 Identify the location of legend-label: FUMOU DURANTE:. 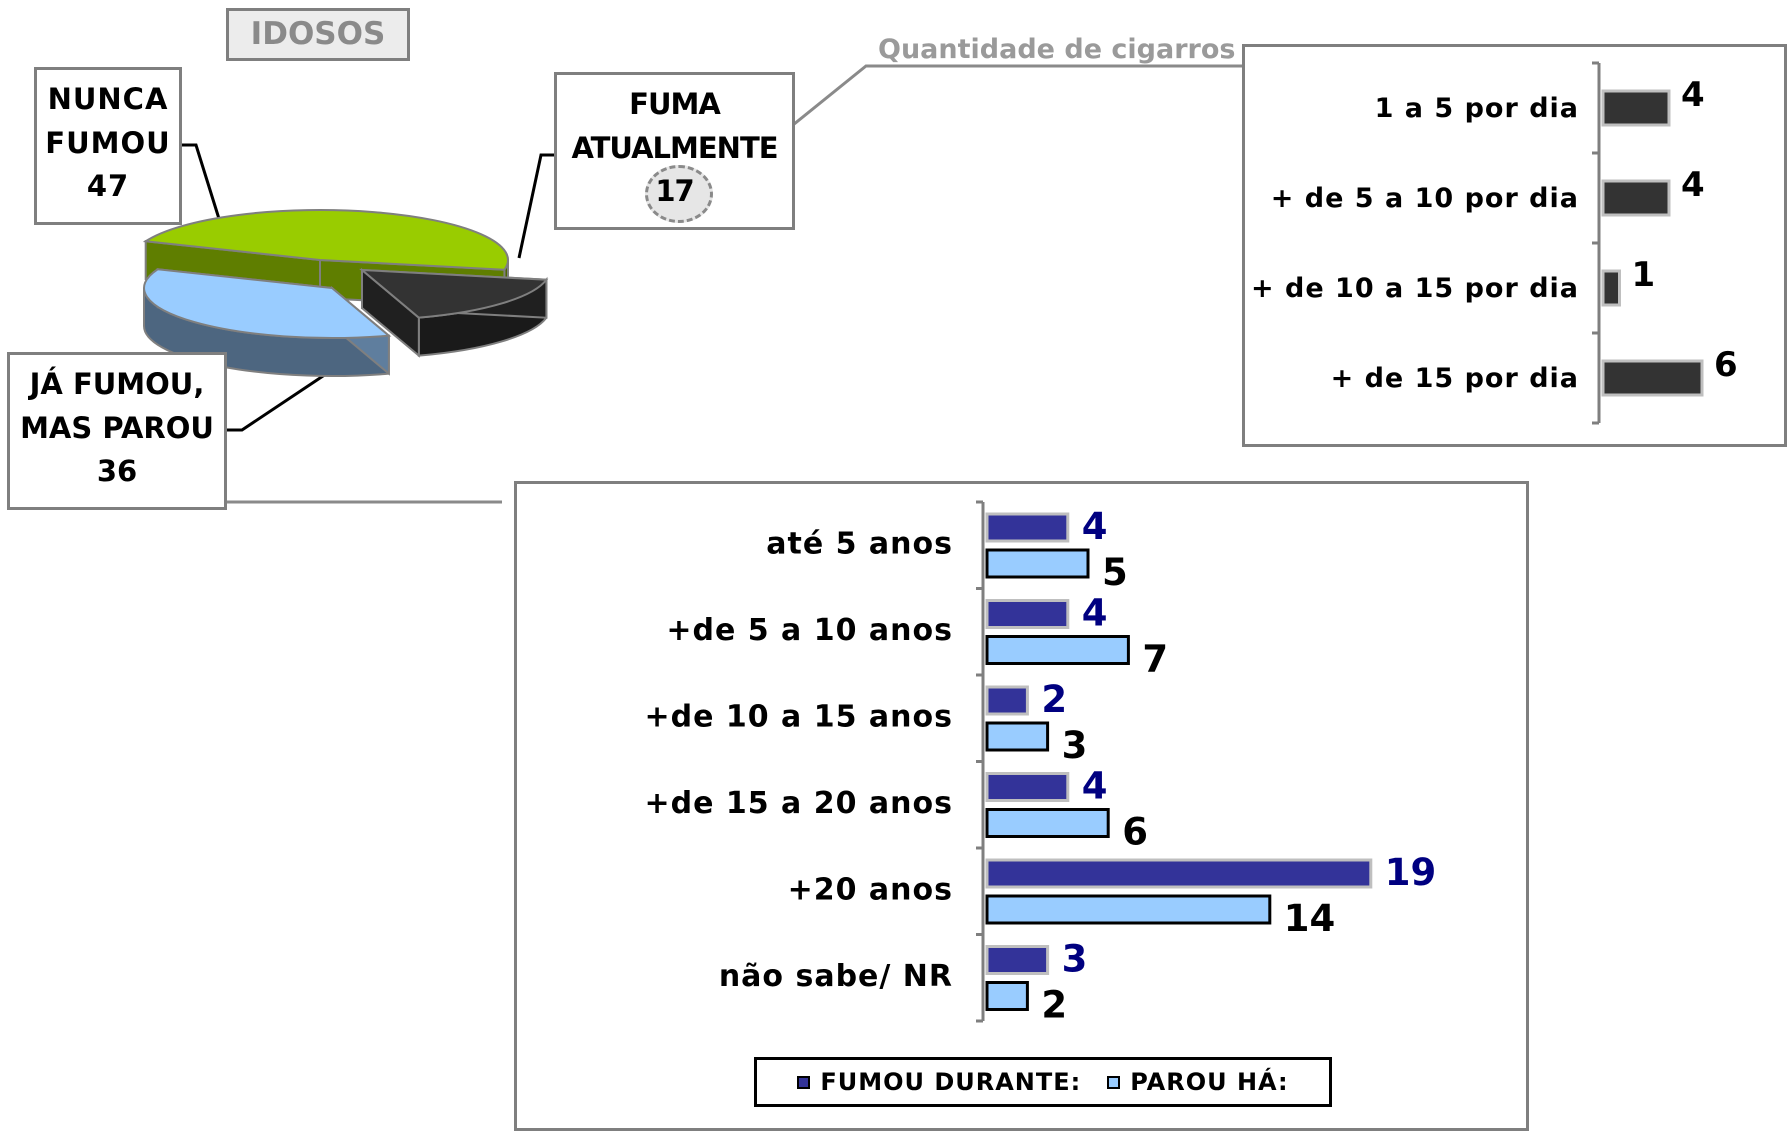
(951, 1082).